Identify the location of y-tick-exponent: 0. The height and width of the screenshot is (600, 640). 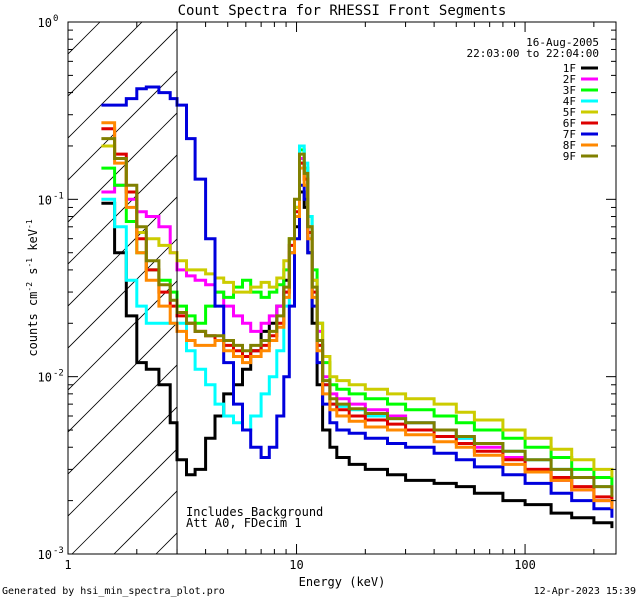
(55, 19).